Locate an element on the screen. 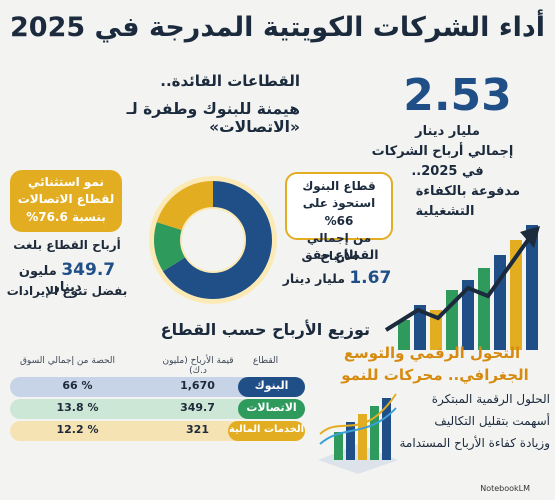  telecom-profit-value: 349.7 is located at coordinates (88, 270).